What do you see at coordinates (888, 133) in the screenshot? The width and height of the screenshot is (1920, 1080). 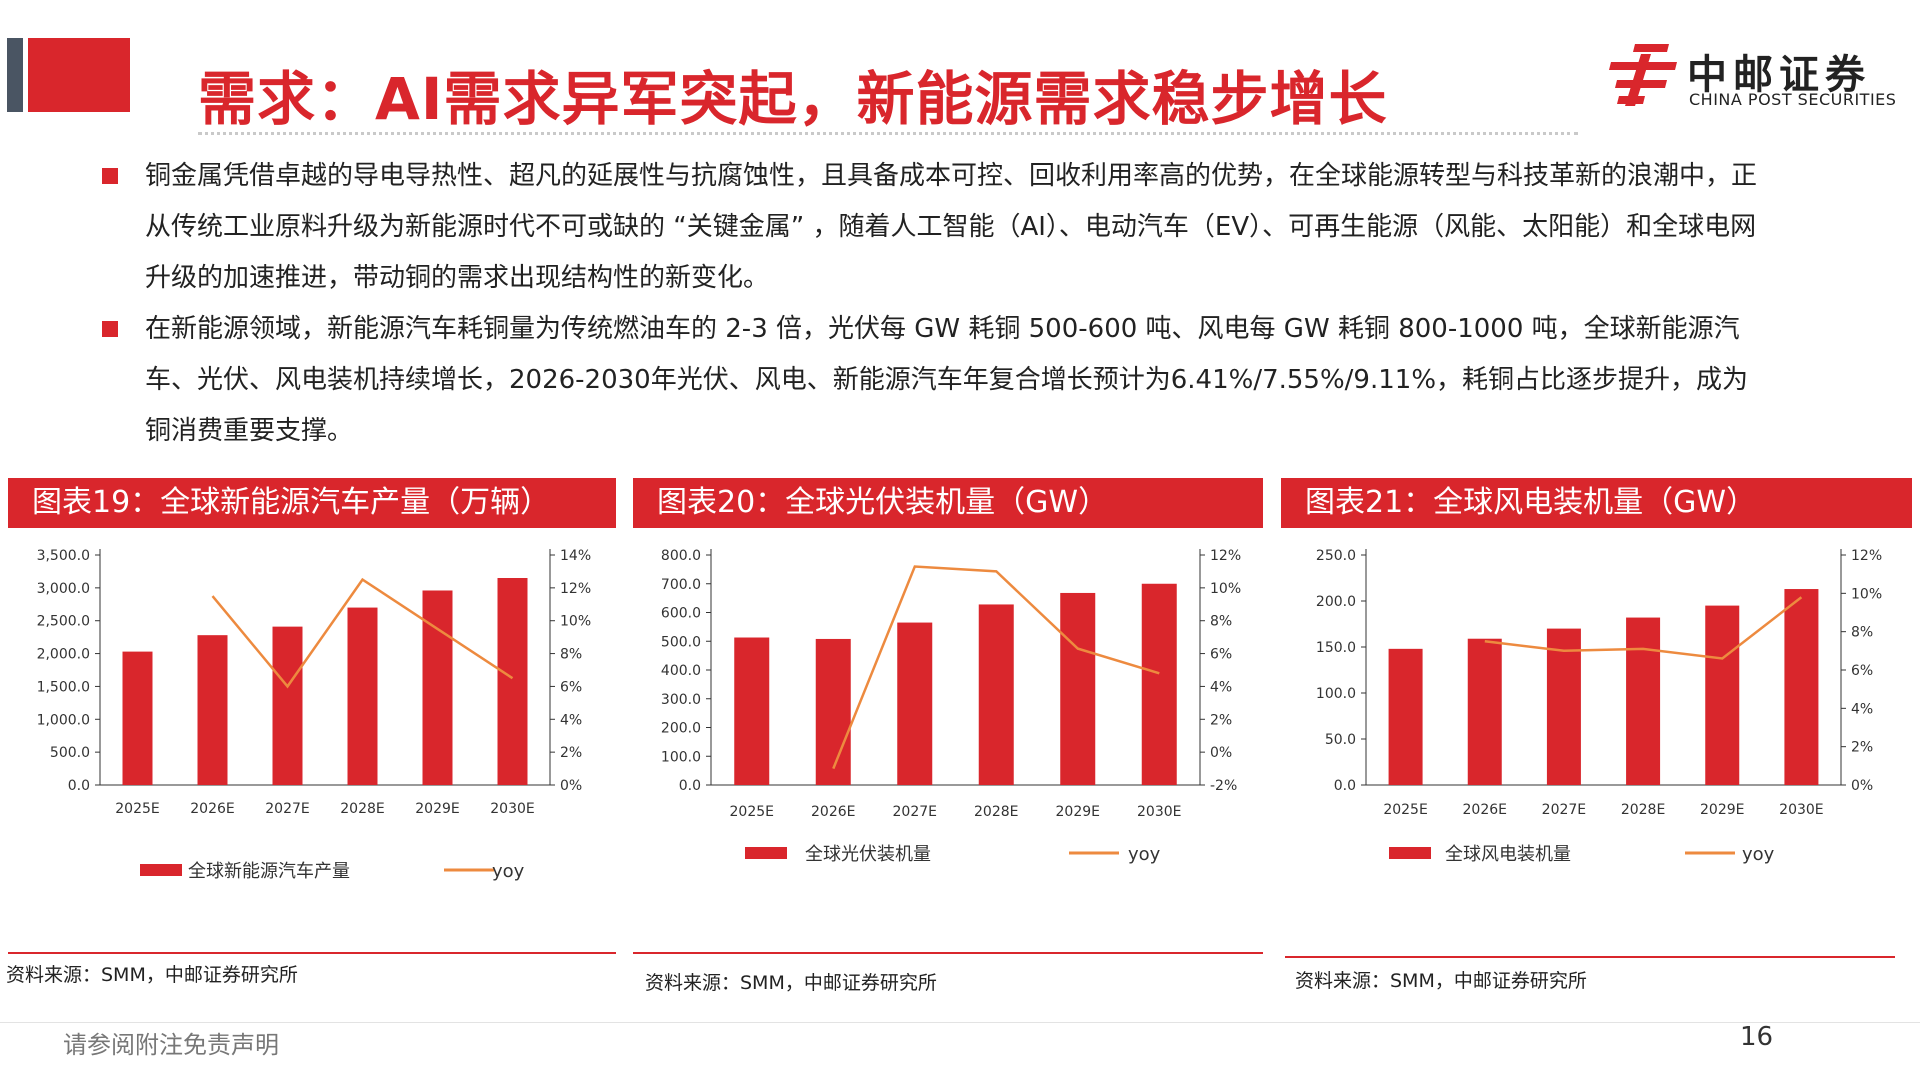 I see `title-divider` at bounding box center [888, 133].